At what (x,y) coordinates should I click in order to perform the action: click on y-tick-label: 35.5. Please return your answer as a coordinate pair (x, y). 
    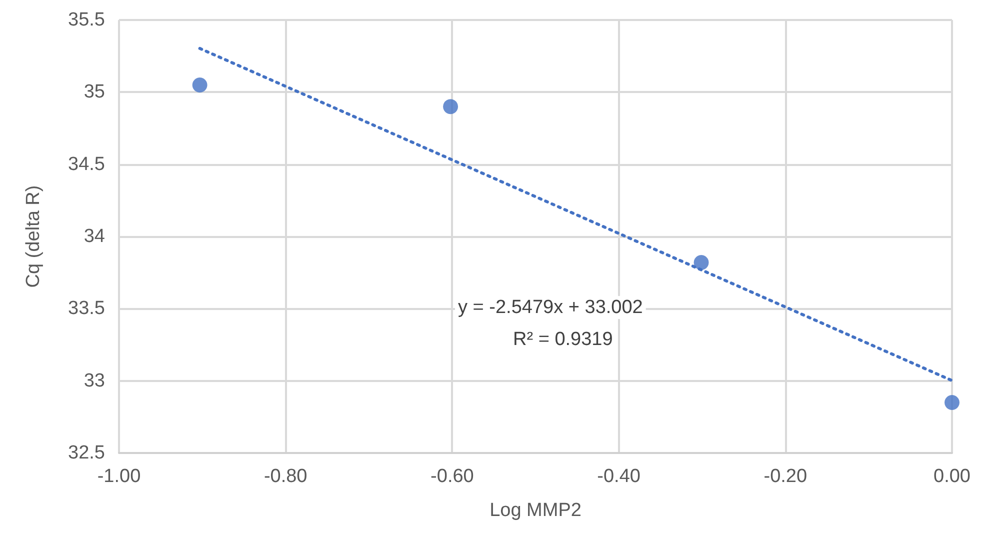
    Looking at the image, I should click on (86, 20).